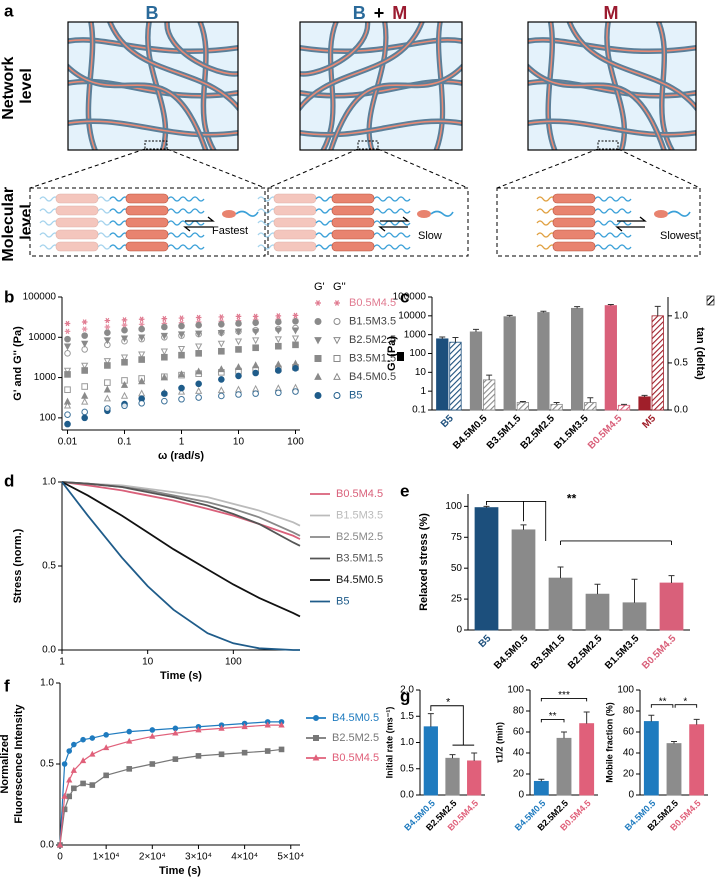 Image resolution: width=722 pixels, height=891 pixels. What do you see at coordinates (457, 537) in the screenshot?
I see `y-tick-label: 75` at bounding box center [457, 537].